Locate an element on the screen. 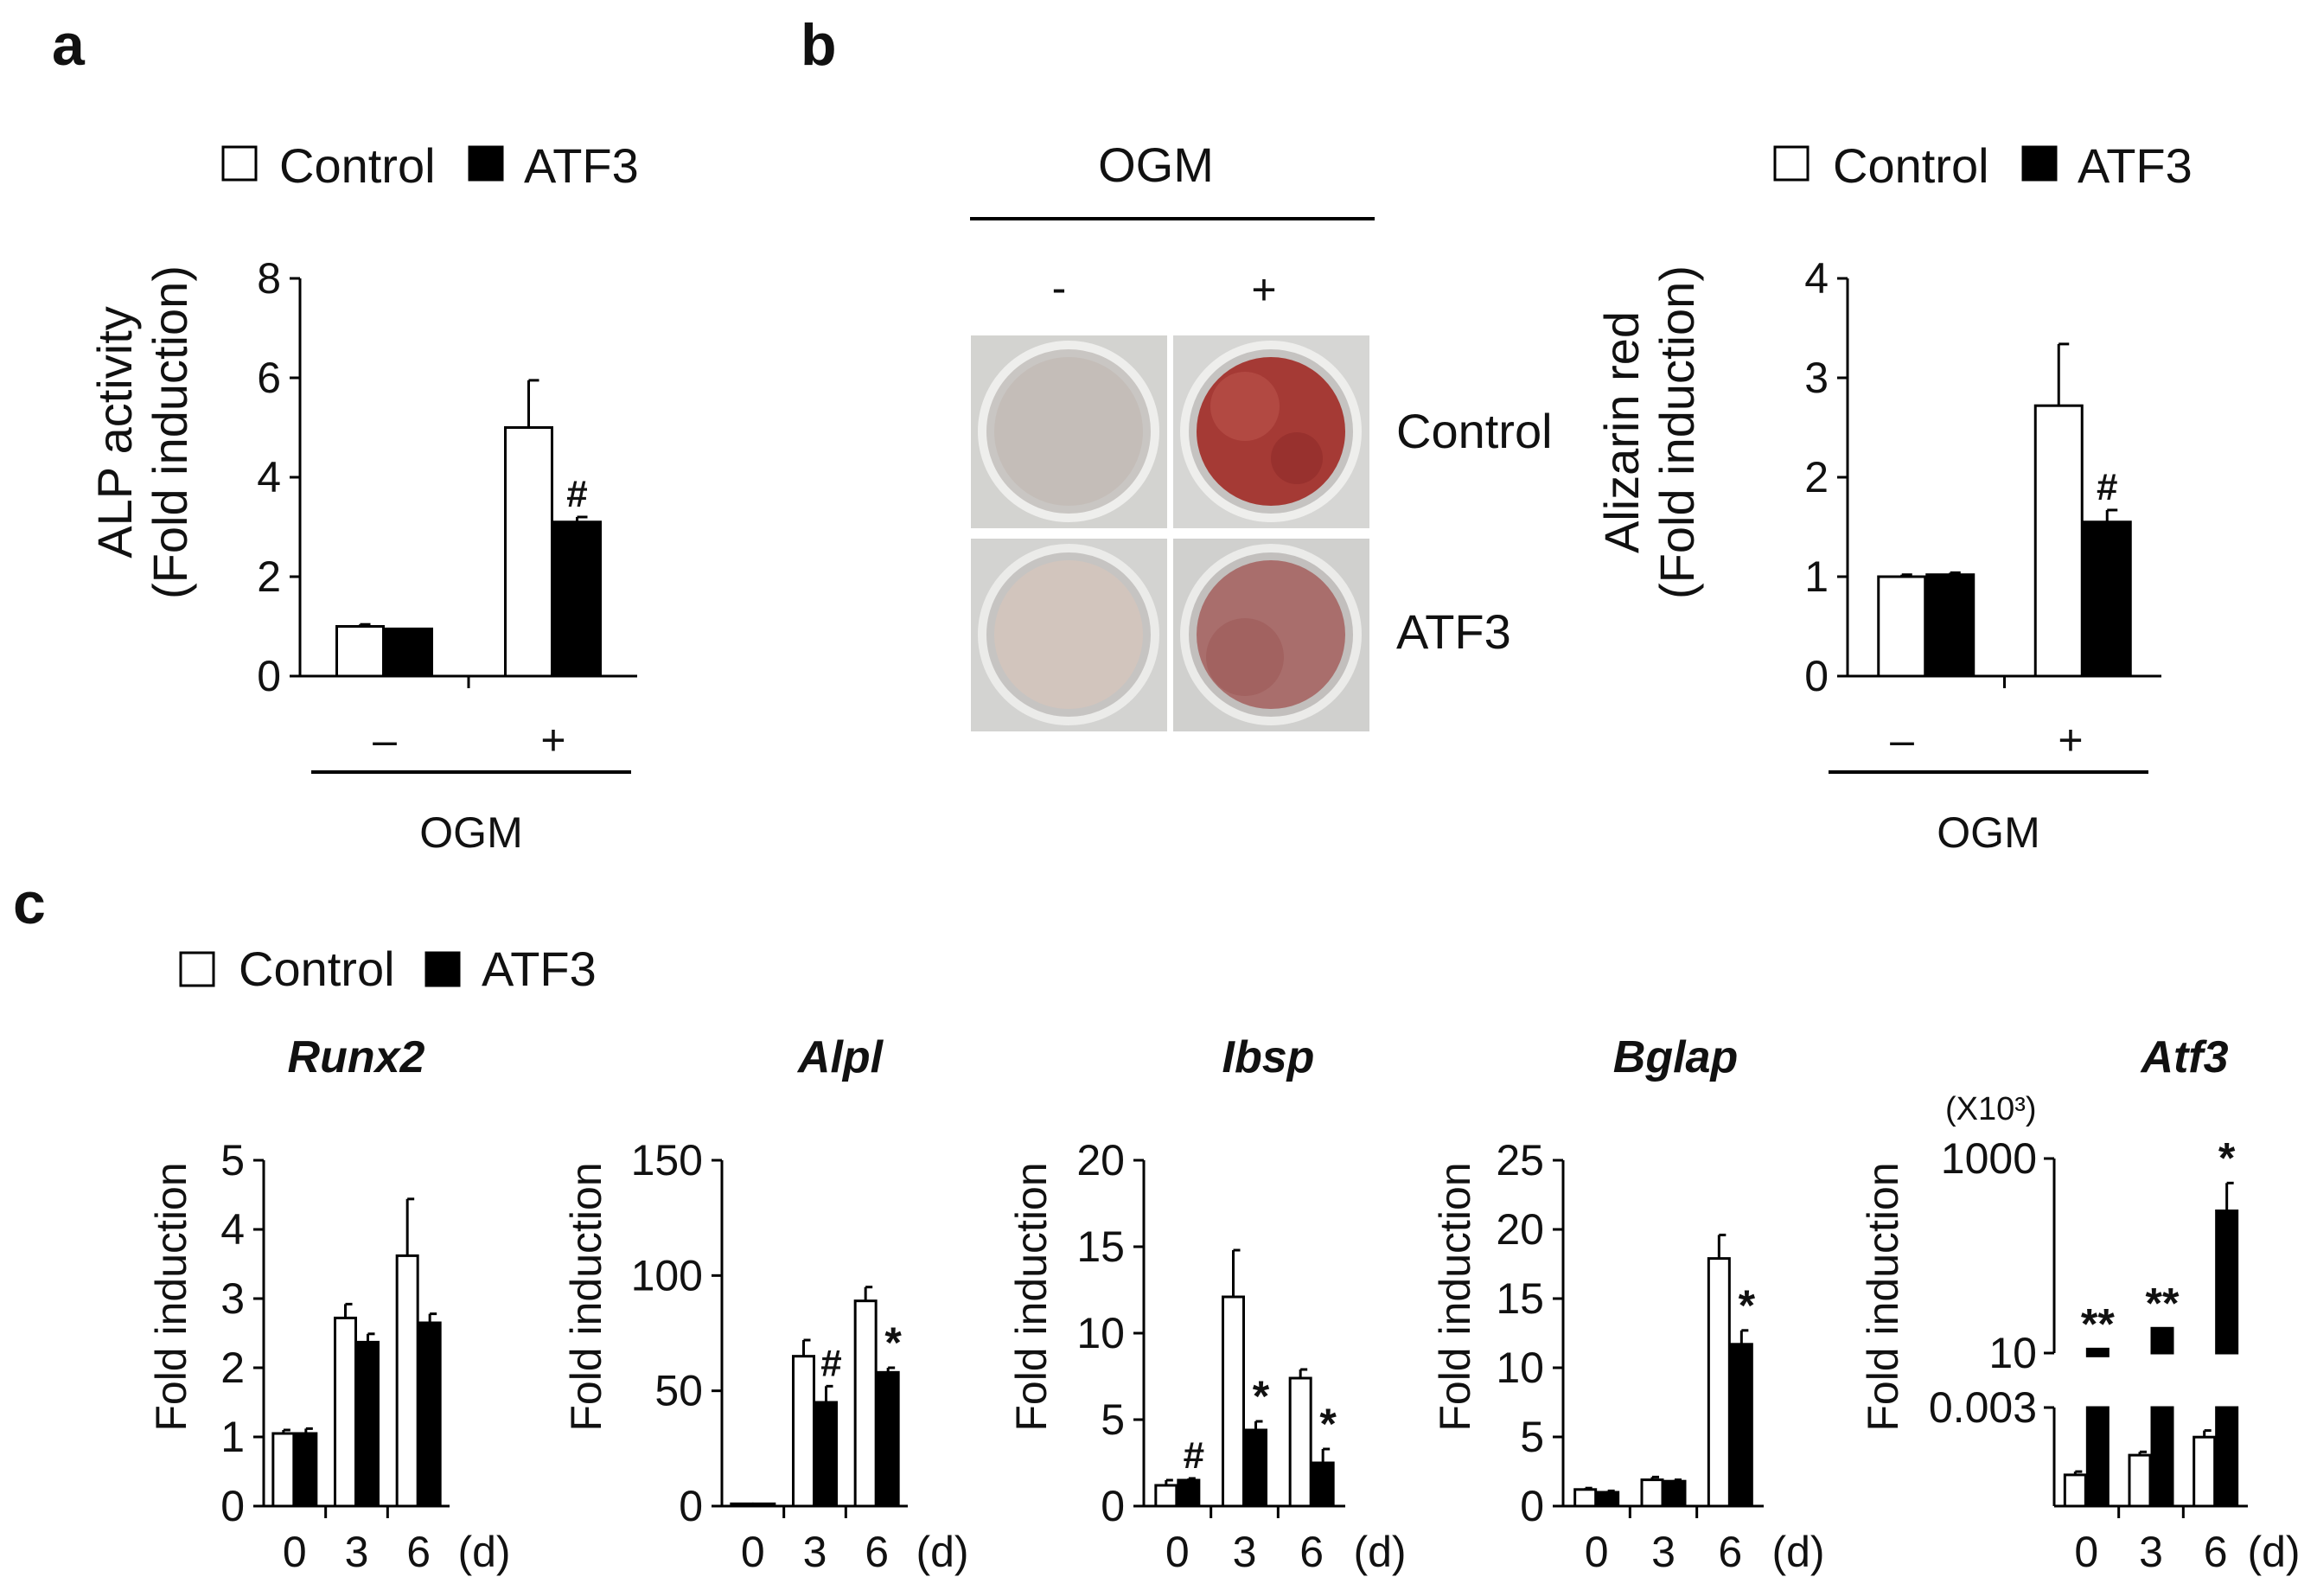  row-label-control: Control is located at coordinates (1474, 431).